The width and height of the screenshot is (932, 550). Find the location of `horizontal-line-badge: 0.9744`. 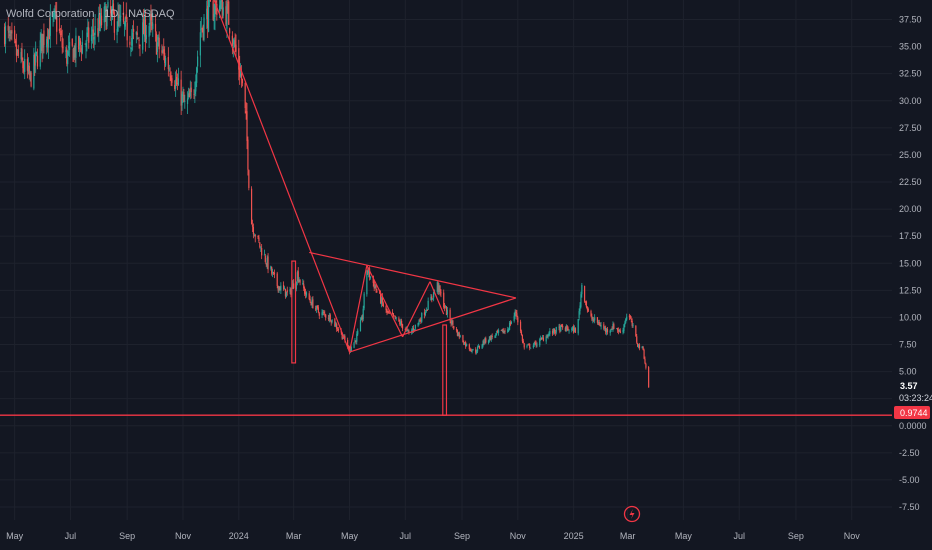

horizontal-line-badge: 0.9744 is located at coordinates (912, 412).